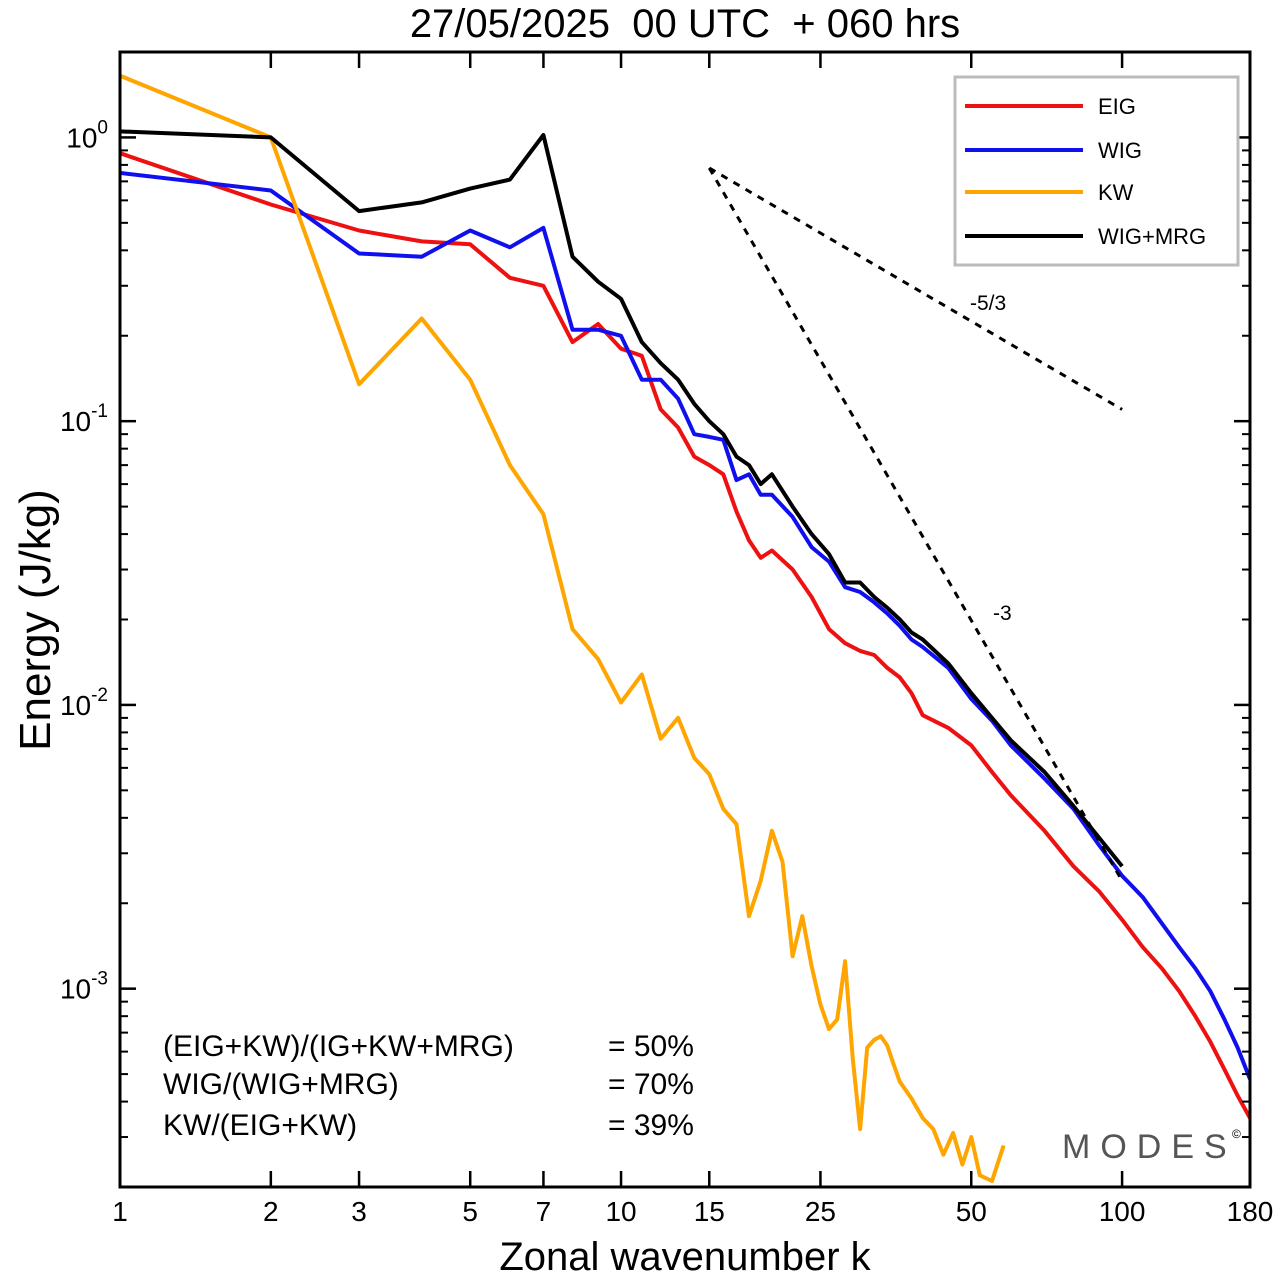 The height and width of the screenshot is (1281, 1280). I want to click on x-tick-label: 50, so click(971, 1211).